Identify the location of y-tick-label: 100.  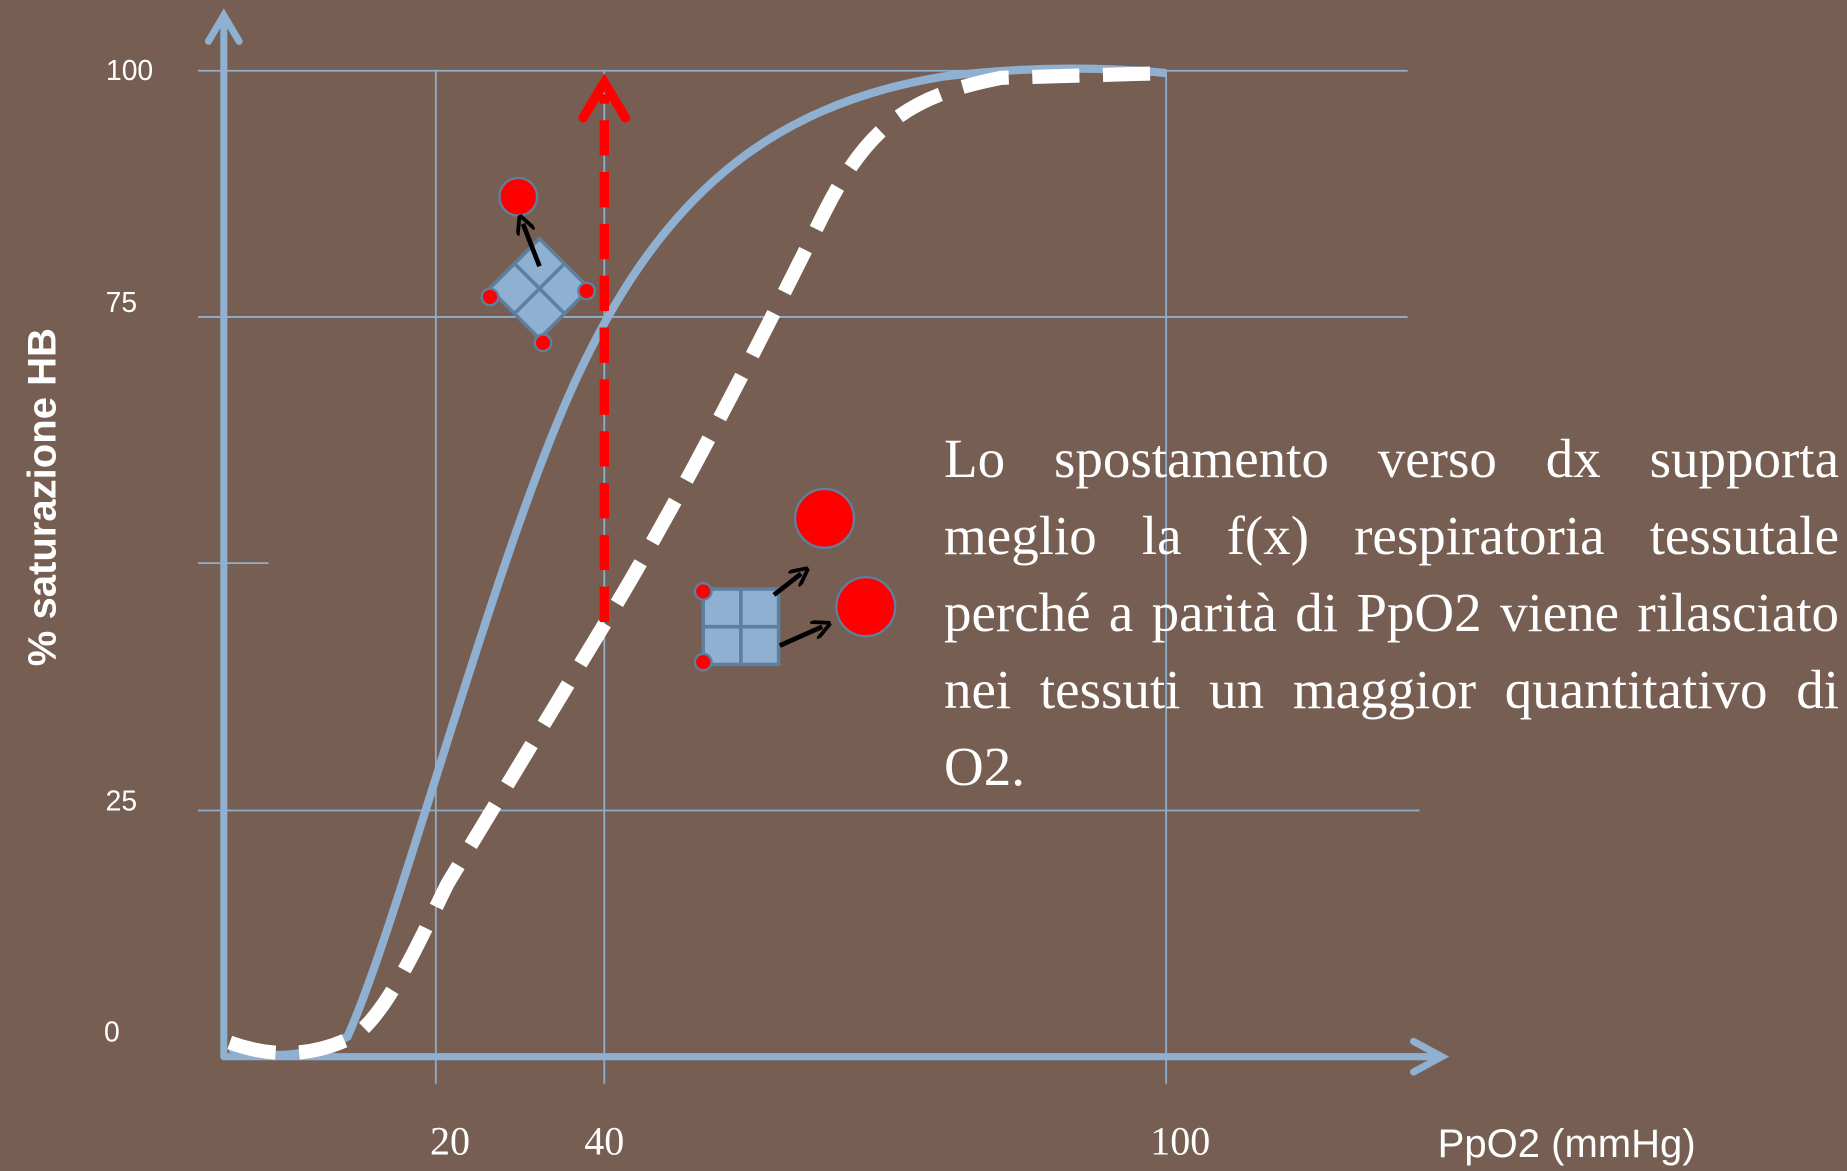
(129, 70).